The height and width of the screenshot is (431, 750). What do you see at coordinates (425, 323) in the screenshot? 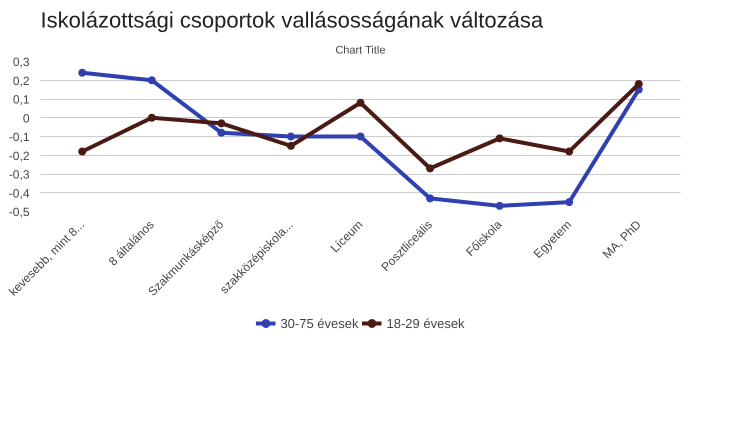
I see `legend-label: 18-29 évesek` at bounding box center [425, 323].